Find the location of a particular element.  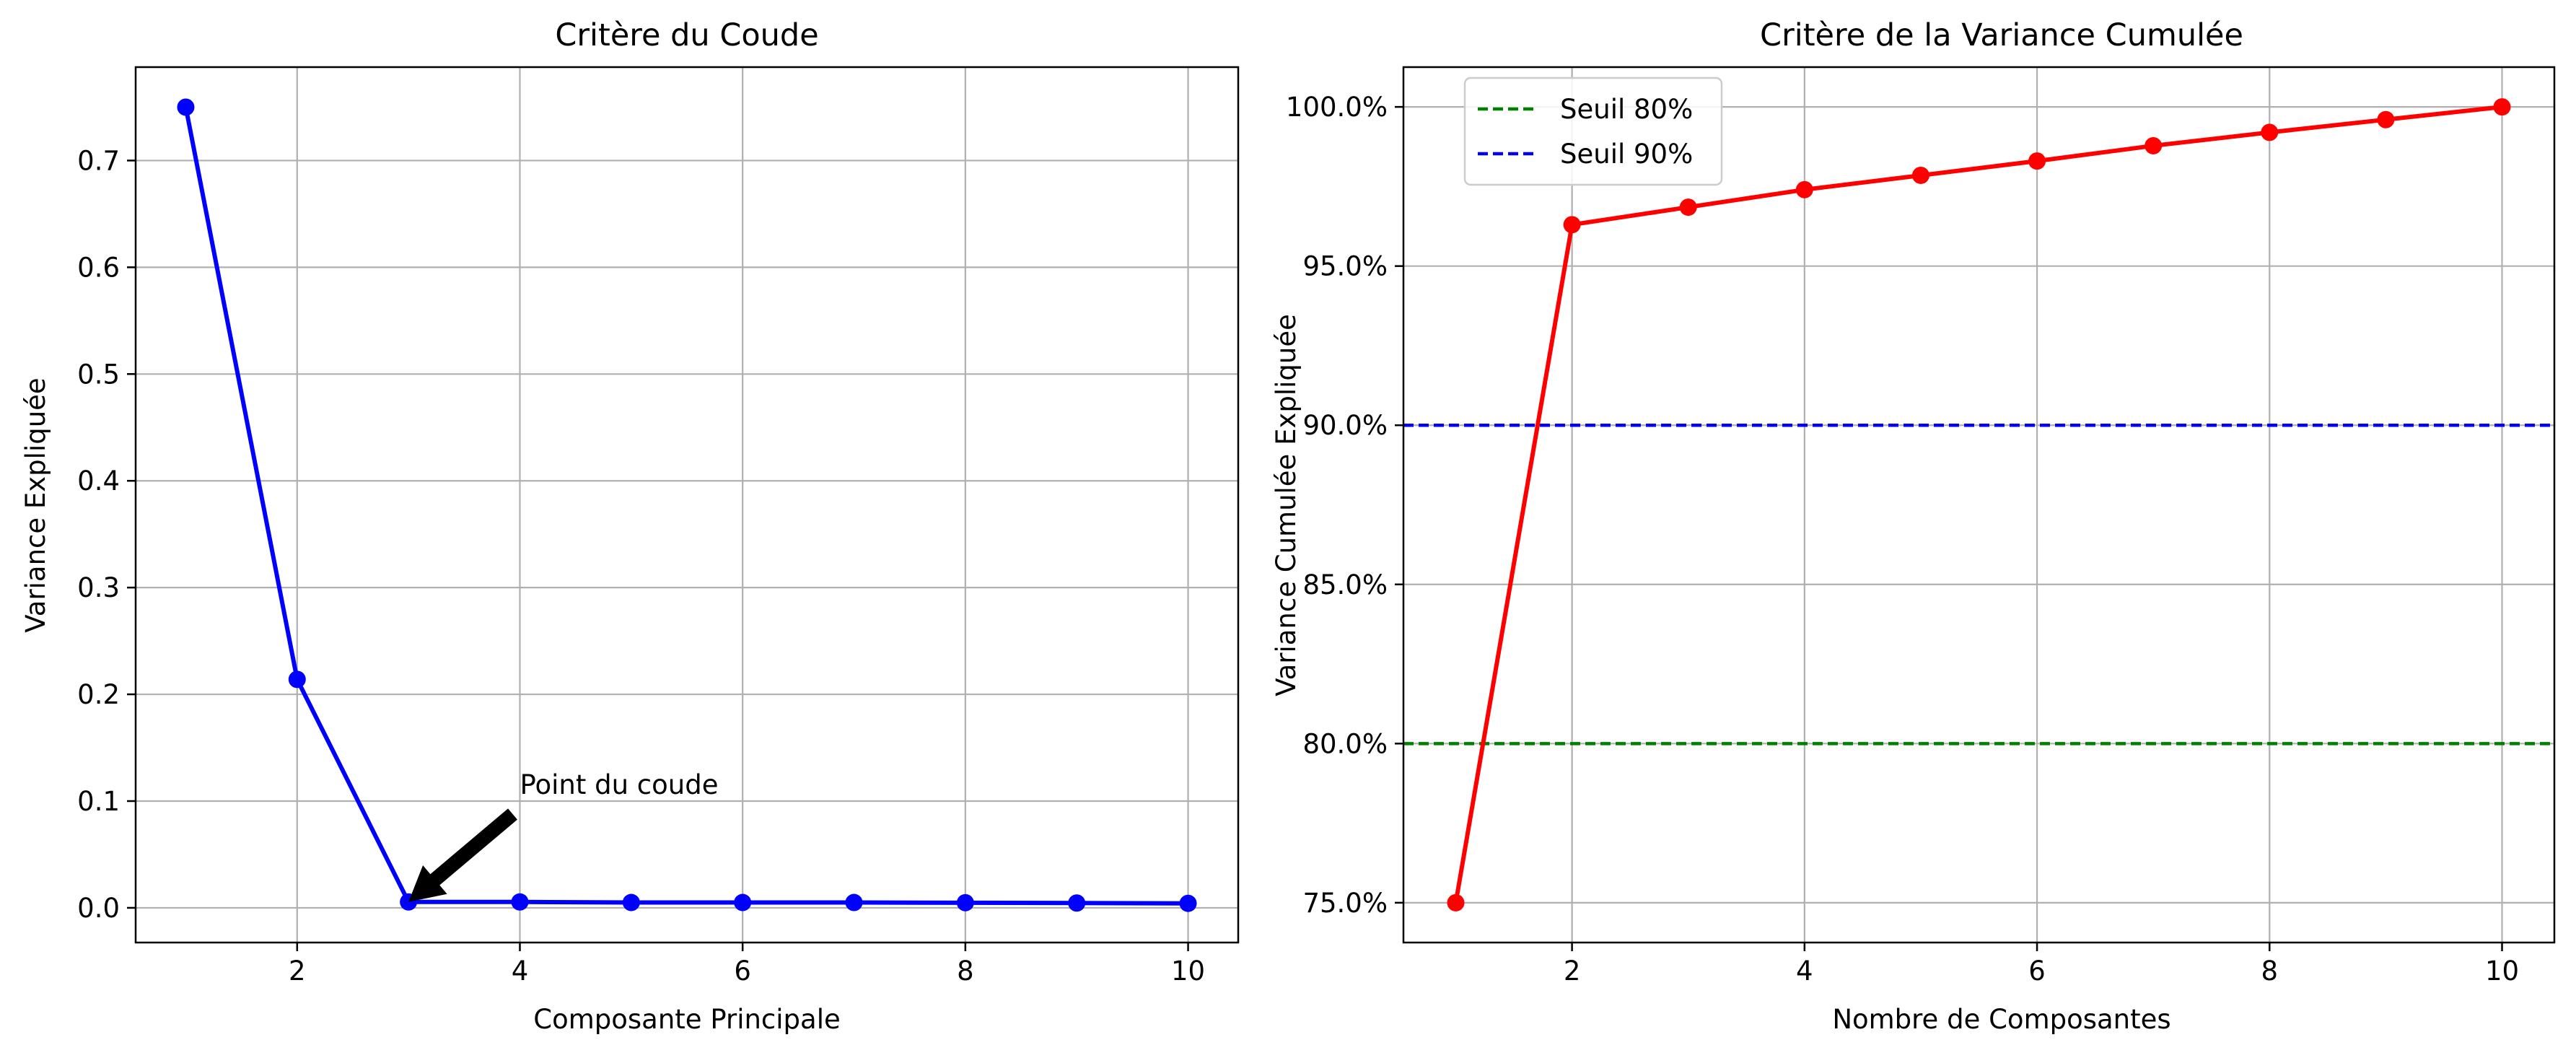

y-tick-label: 80.0% is located at coordinates (1345, 743).